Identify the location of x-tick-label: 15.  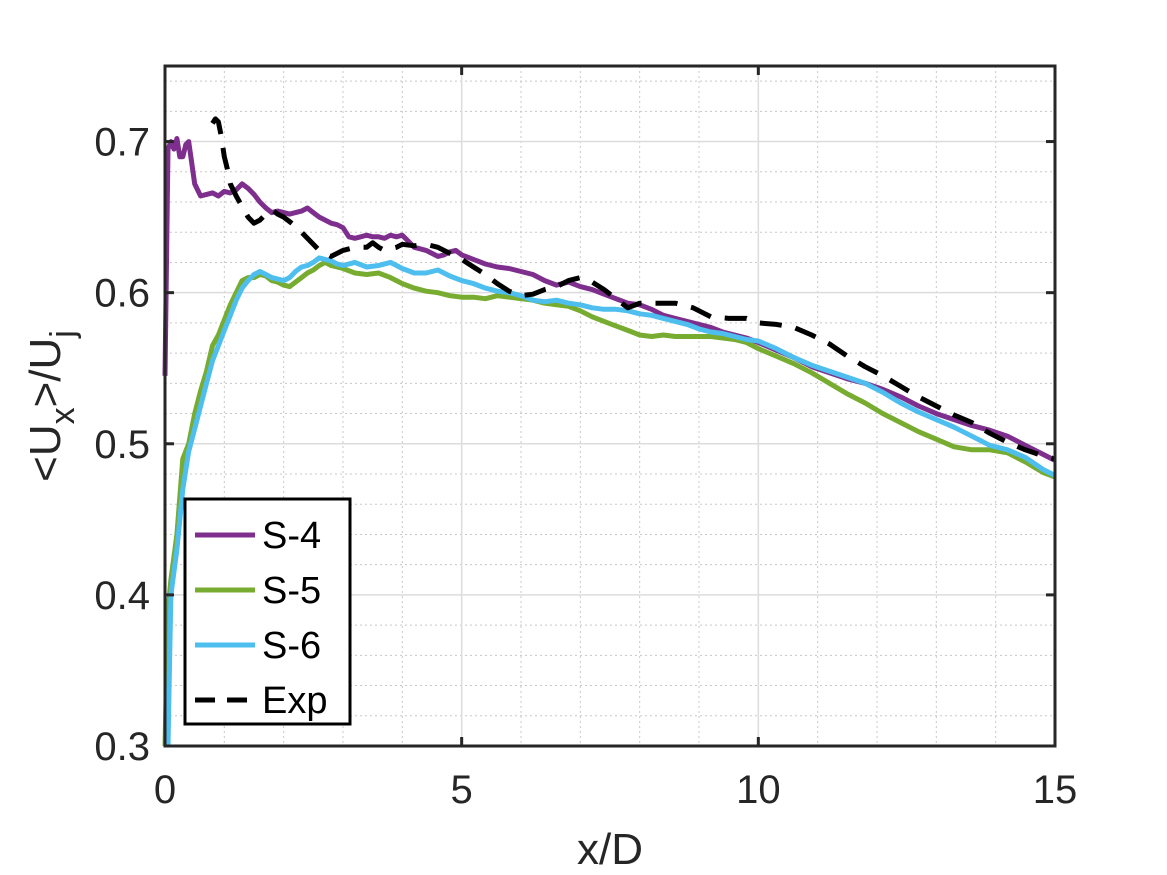
(1055, 790).